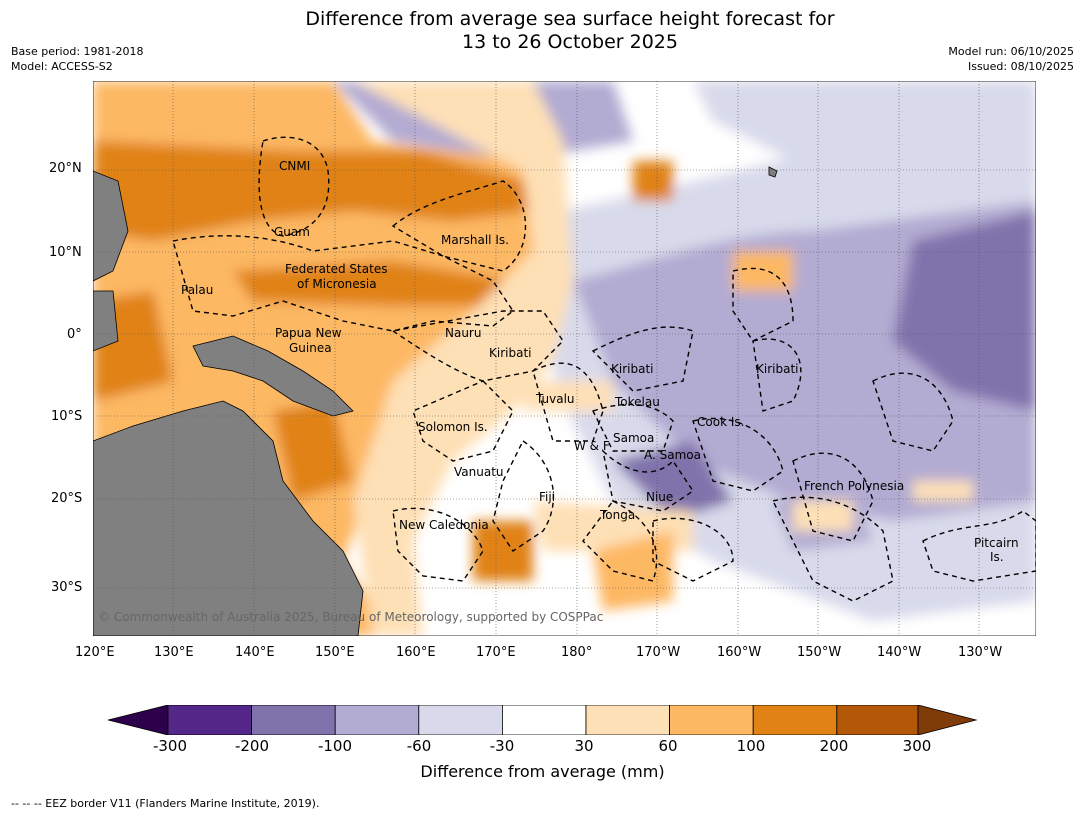 The height and width of the screenshot is (816, 1085). What do you see at coordinates (416, 652) in the screenshot?
I see `lon-label-160e: 160°E` at bounding box center [416, 652].